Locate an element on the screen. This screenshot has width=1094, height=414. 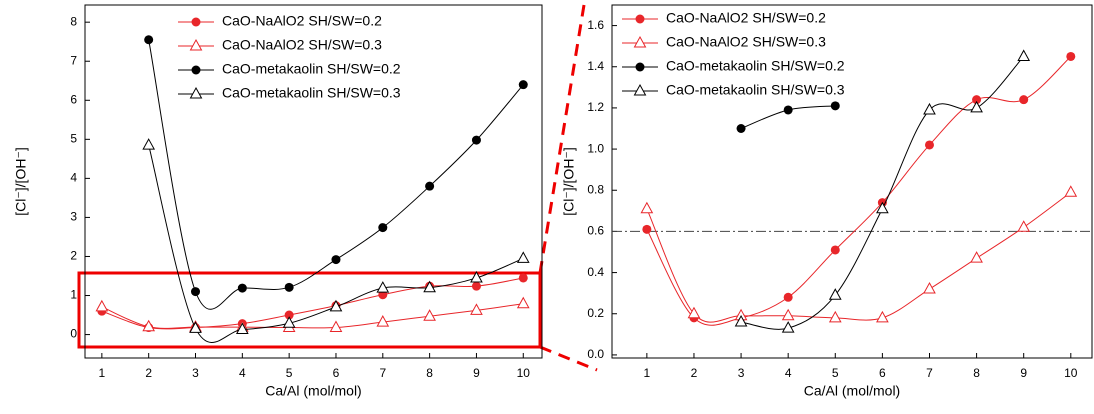
y-tick-label: 1.2 is located at coordinates (595, 107).